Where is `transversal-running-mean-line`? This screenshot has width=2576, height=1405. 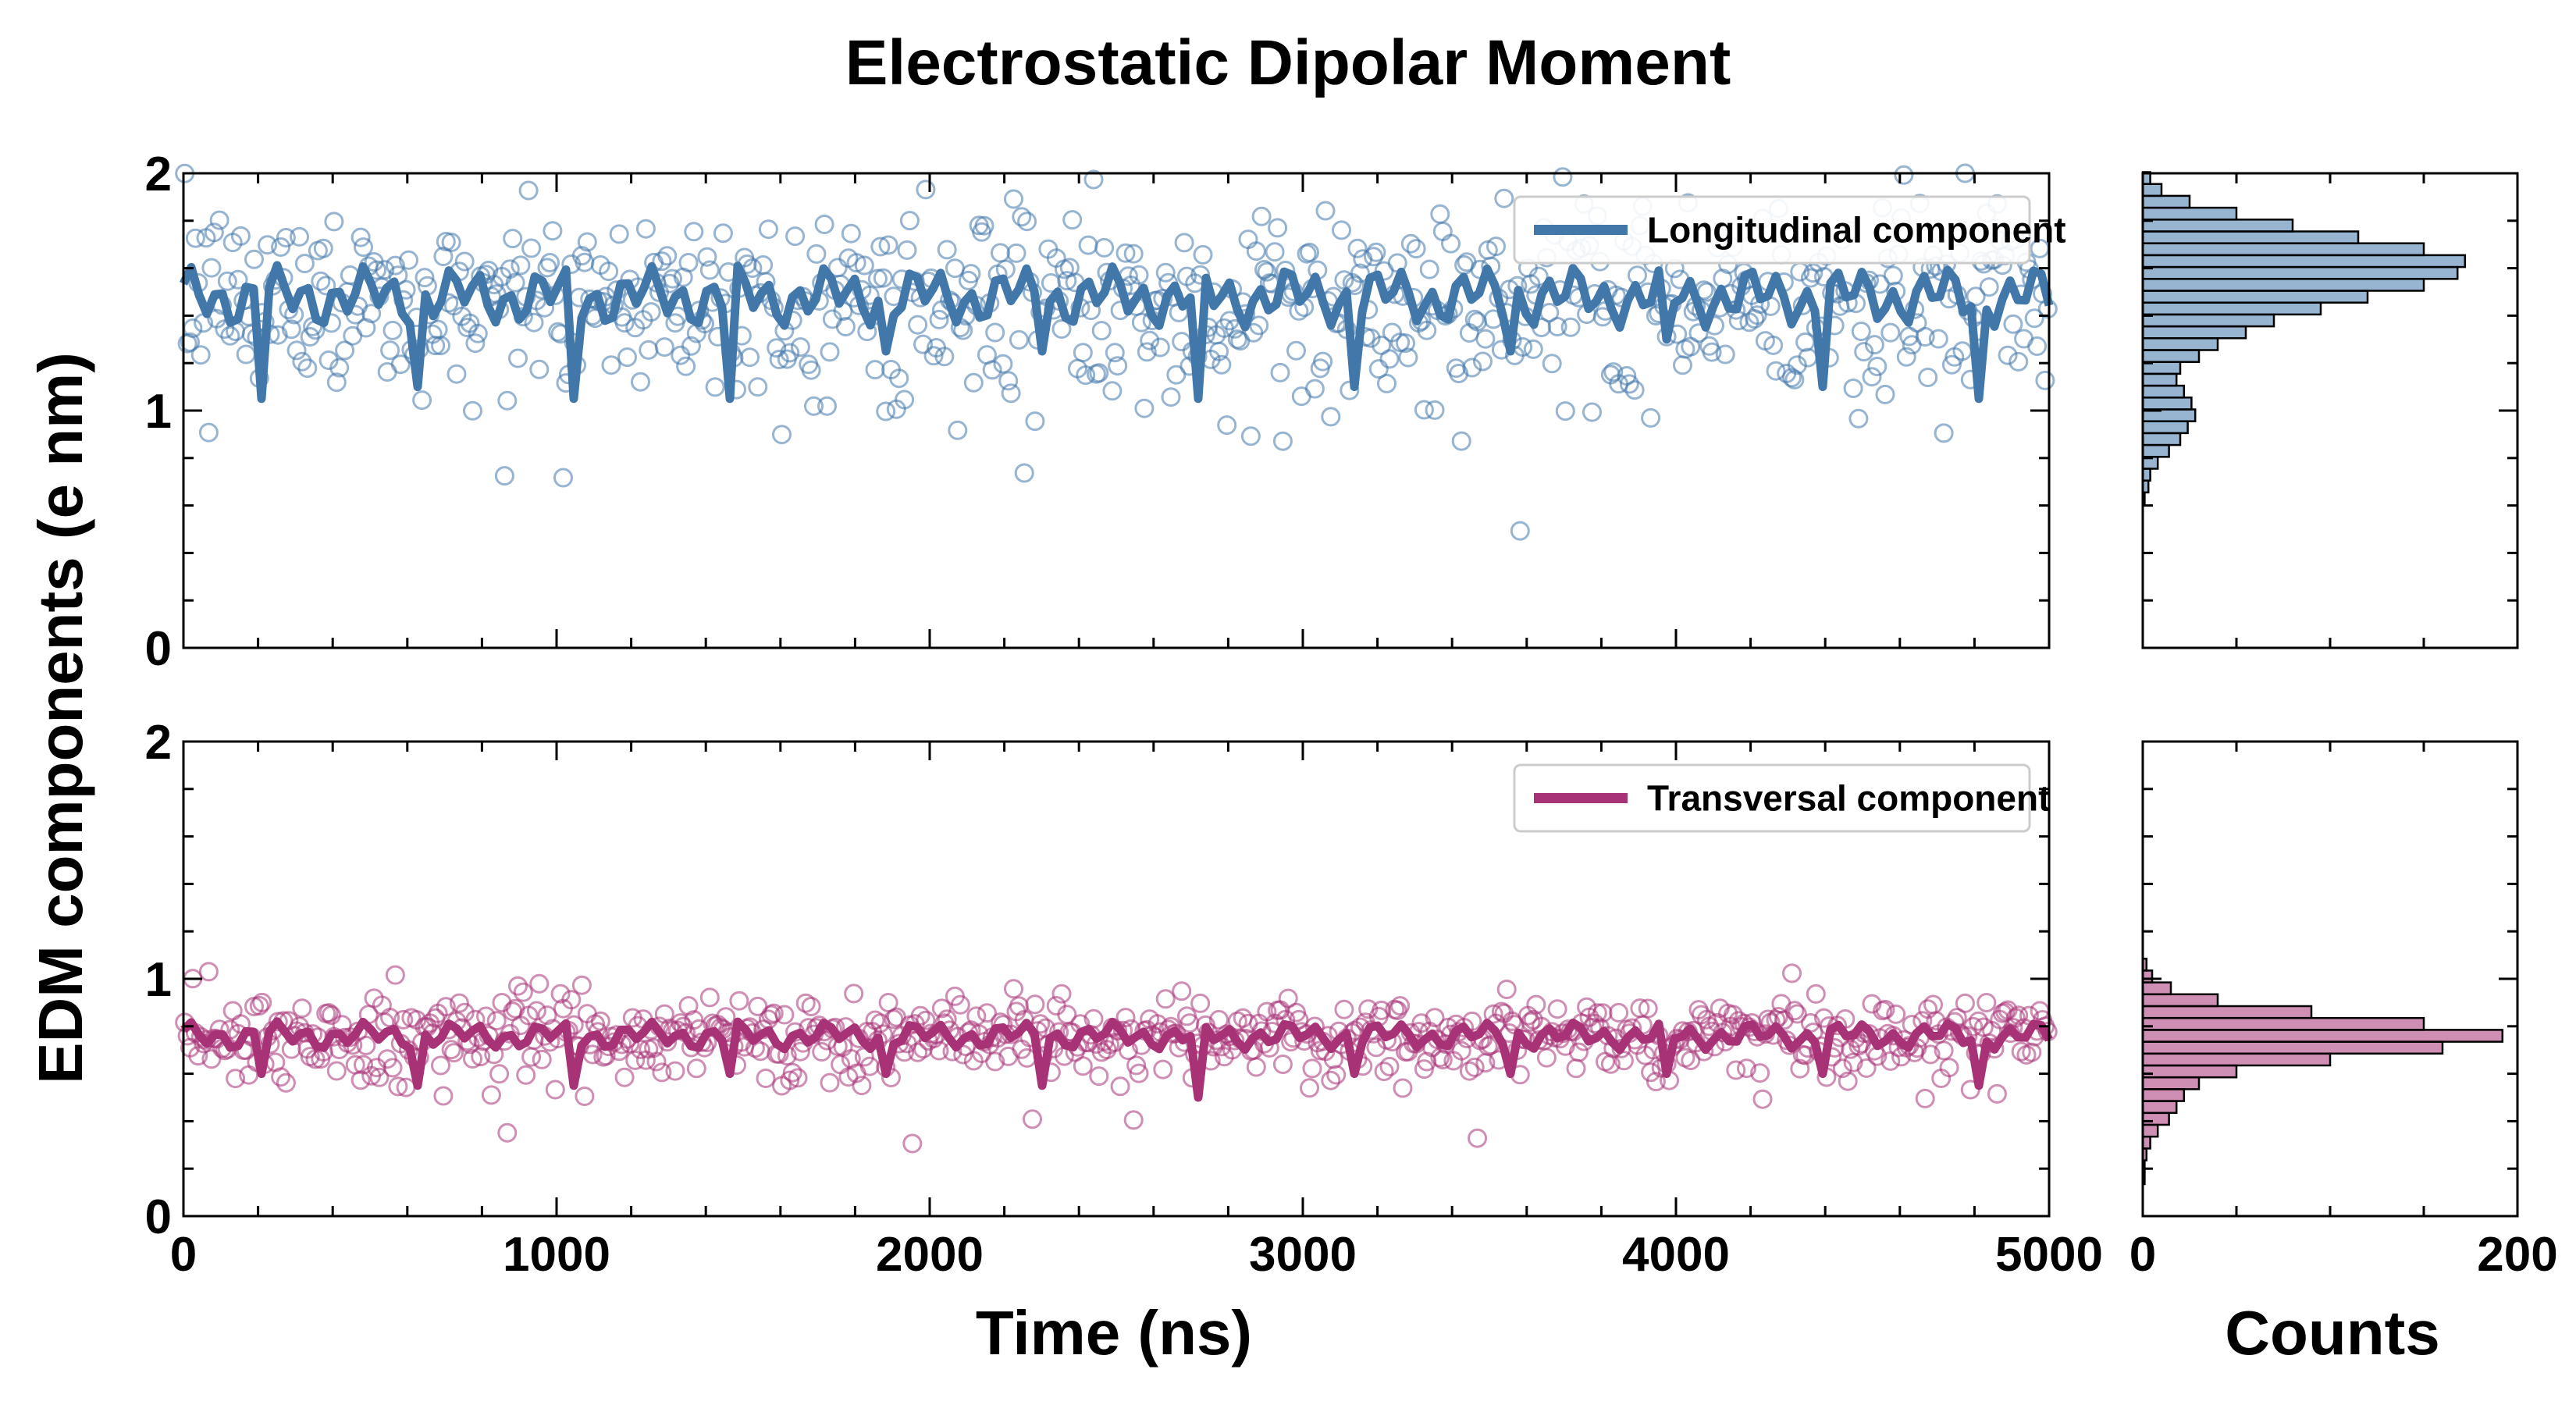 transversal-running-mean-line is located at coordinates (1116, 1060).